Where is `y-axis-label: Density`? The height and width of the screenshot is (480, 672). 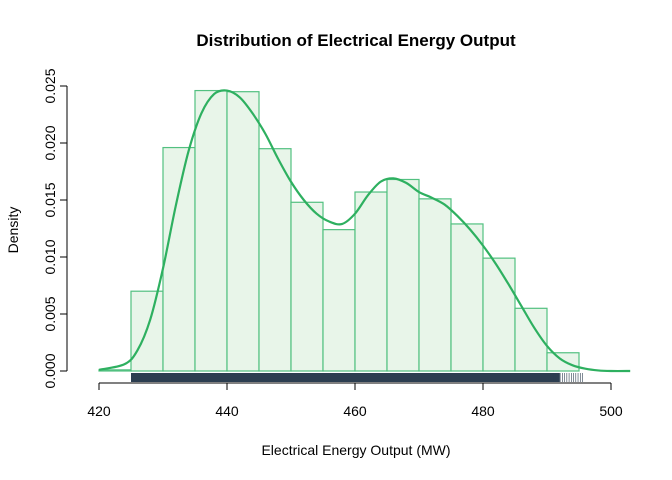 y-axis-label: Density is located at coordinates (13, 230).